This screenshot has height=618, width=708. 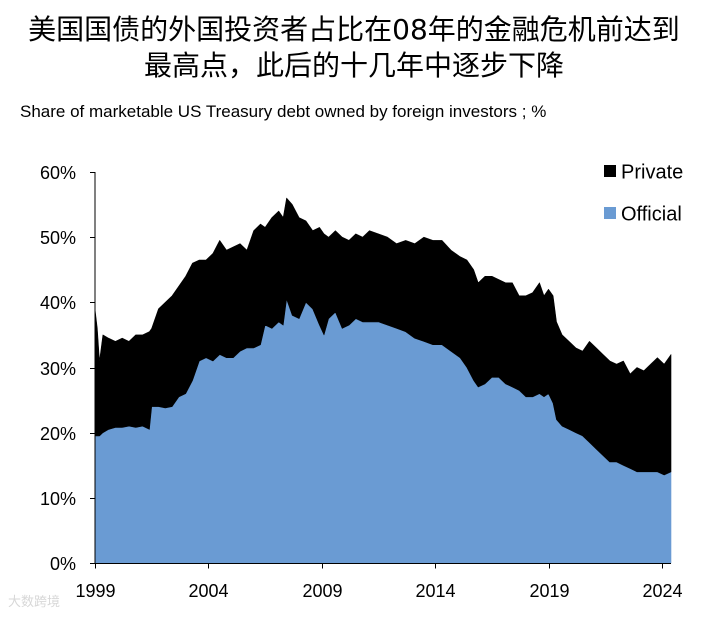 What do you see at coordinates (354, 29) in the screenshot?
I see `chart-title-line-1: 美国国债的外国投资者占比在08年的金融危机前达到` at bounding box center [354, 29].